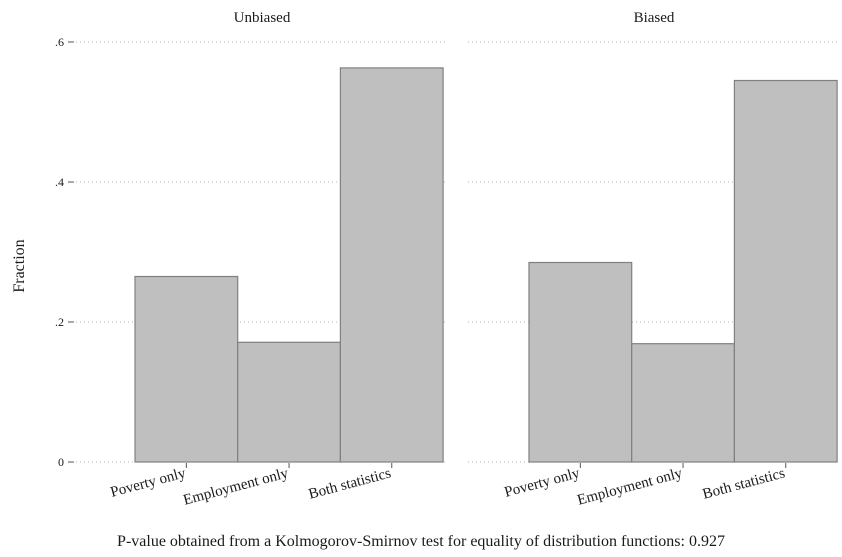 This screenshot has width=842, height=557. Describe the element at coordinates (654, 18) in the screenshot. I see `panel-title: Biased` at that location.